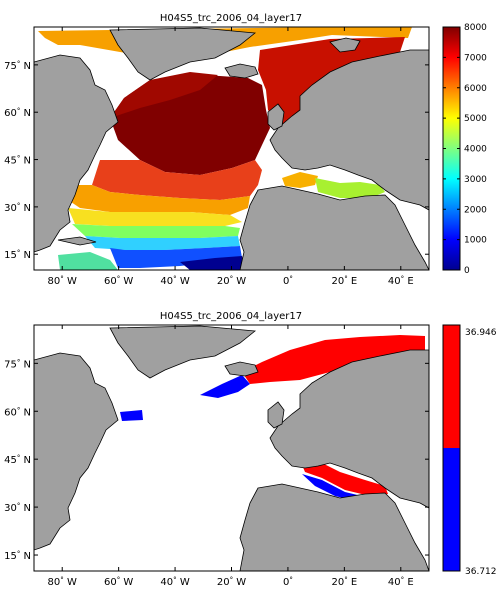 The image size is (500, 600). Describe the element at coordinates (164, 95) in the screenshot. I see `field-irminger-edge` at that location.